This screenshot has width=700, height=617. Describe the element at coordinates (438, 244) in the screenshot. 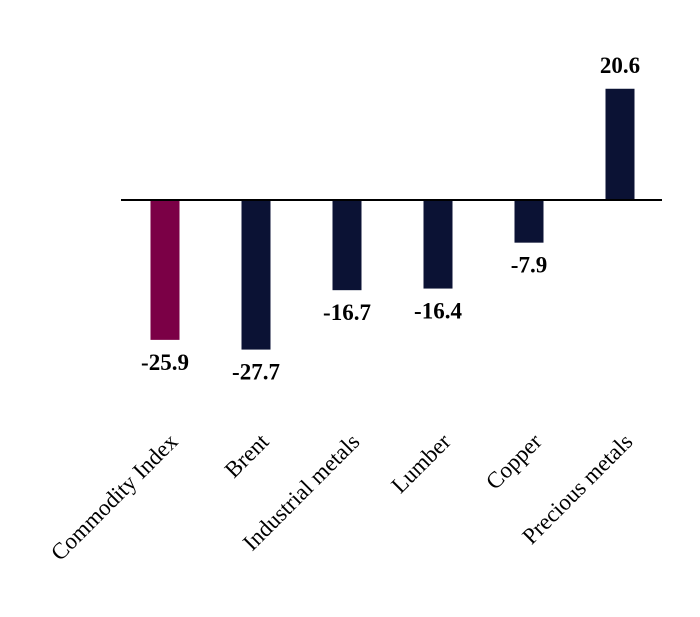

I see `bar-lumber` at that location.